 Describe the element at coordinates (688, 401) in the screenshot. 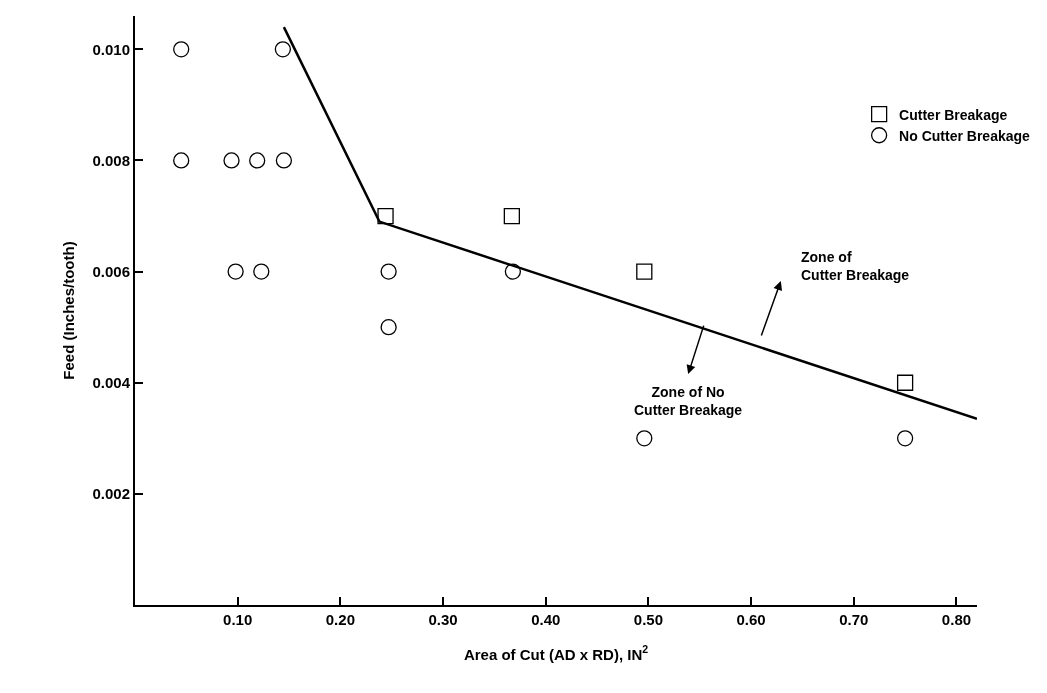

I see `annotation: Zone of No Cutter Breakage` at that location.